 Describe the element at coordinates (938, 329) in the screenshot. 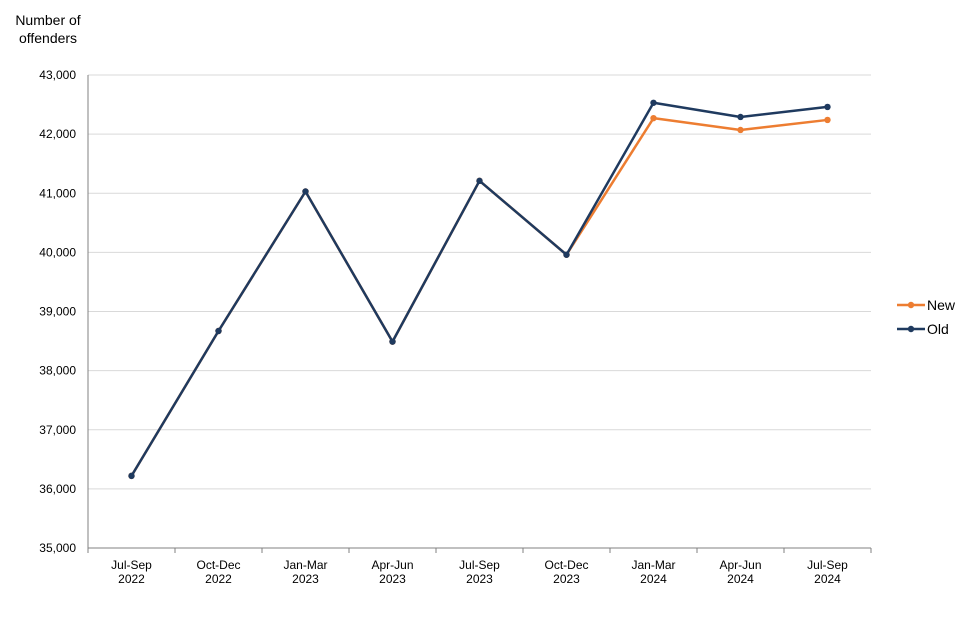

I see `legend-label: Old` at that location.